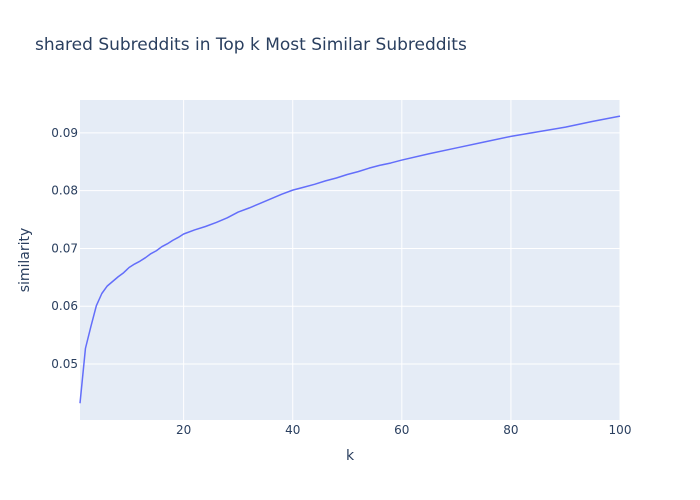 This screenshot has height=500, width=700. I want to click on y-tick-label: 0.08, so click(64, 191).